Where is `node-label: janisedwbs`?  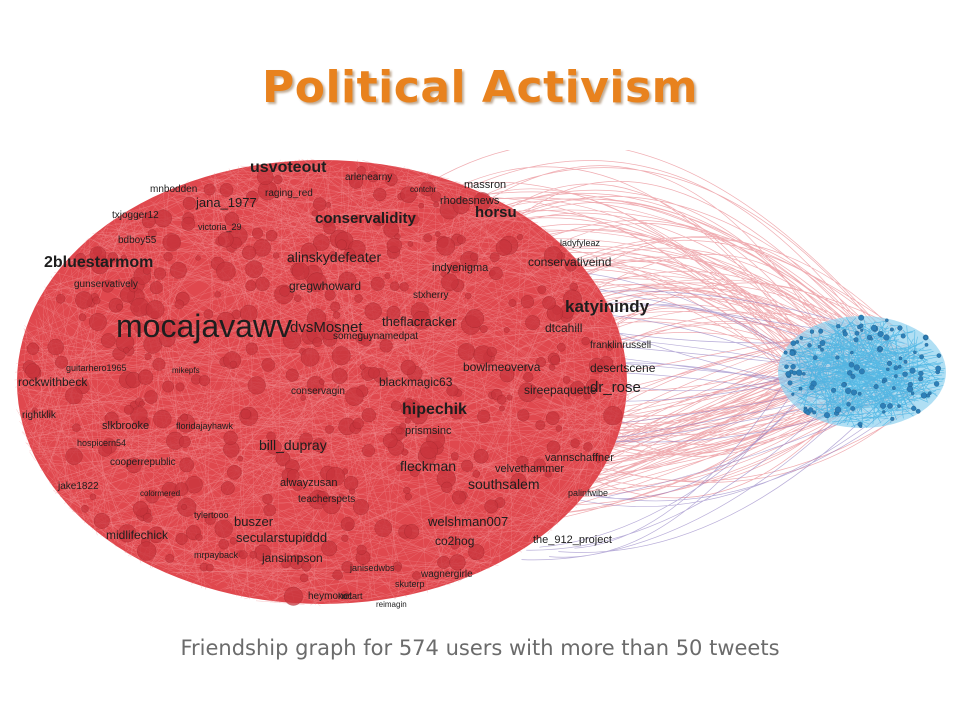
node-label: janisedwbs is located at coordinates (372, 568).